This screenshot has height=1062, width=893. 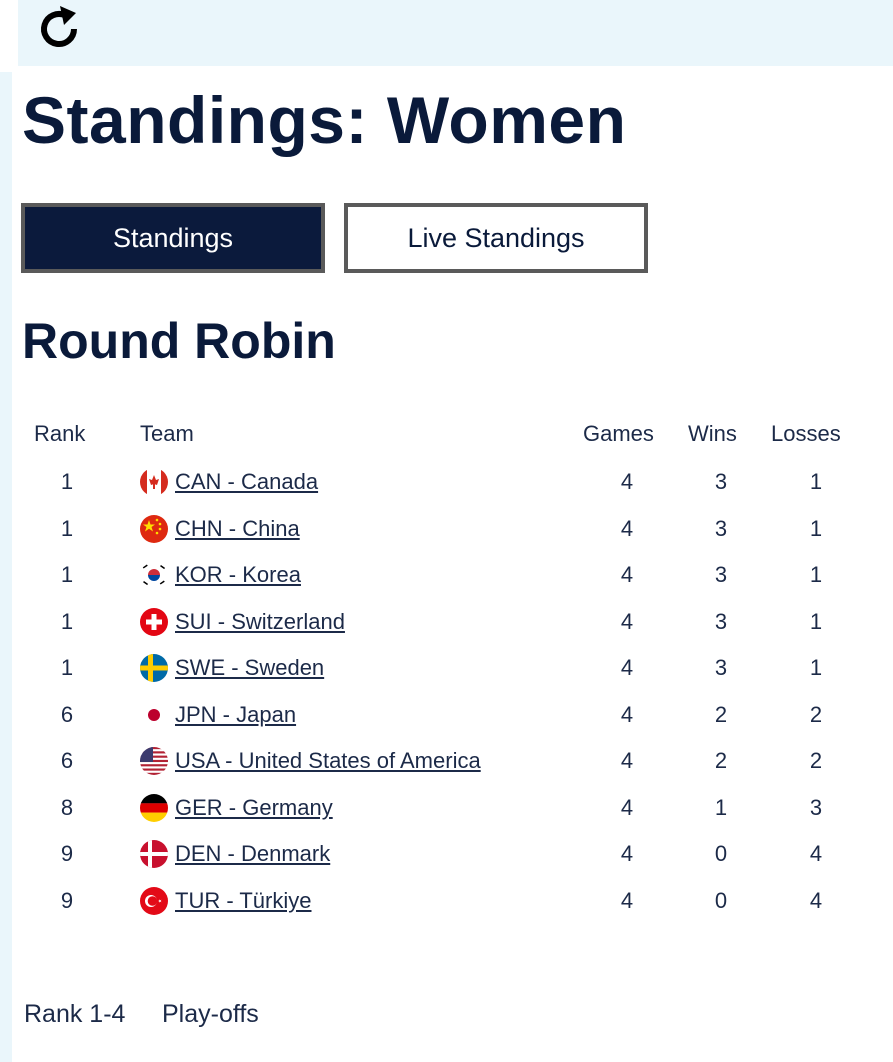 I want to click on tab-standings: Standings, so click(x=173, y=238).